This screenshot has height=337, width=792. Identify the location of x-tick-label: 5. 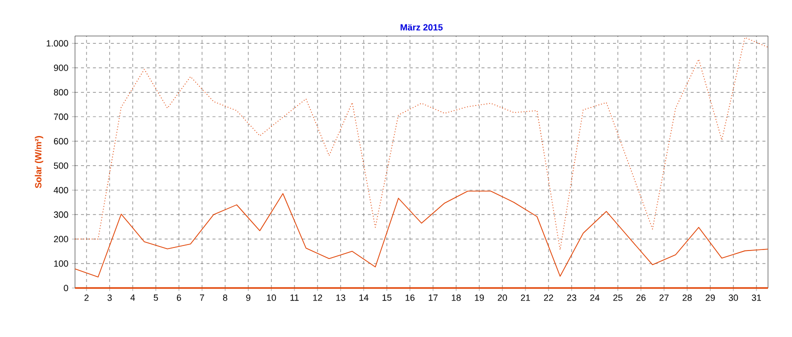
(156, 297).